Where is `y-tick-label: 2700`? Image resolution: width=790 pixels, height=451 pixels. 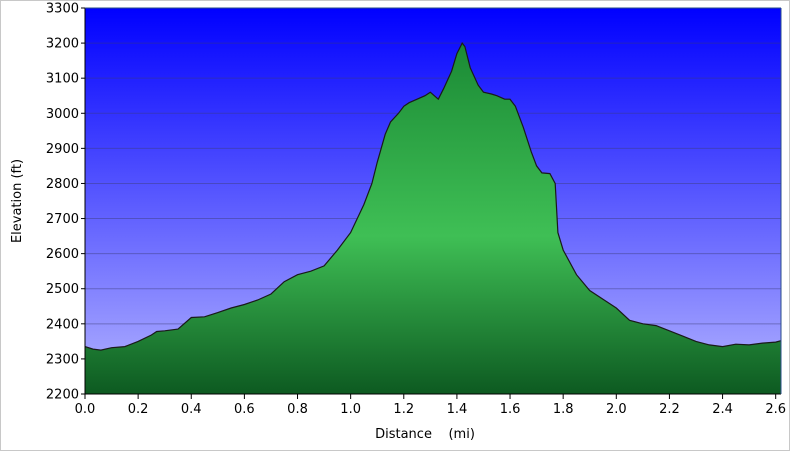
y-tick-label: 2700 is located at coordinates (62, 219).